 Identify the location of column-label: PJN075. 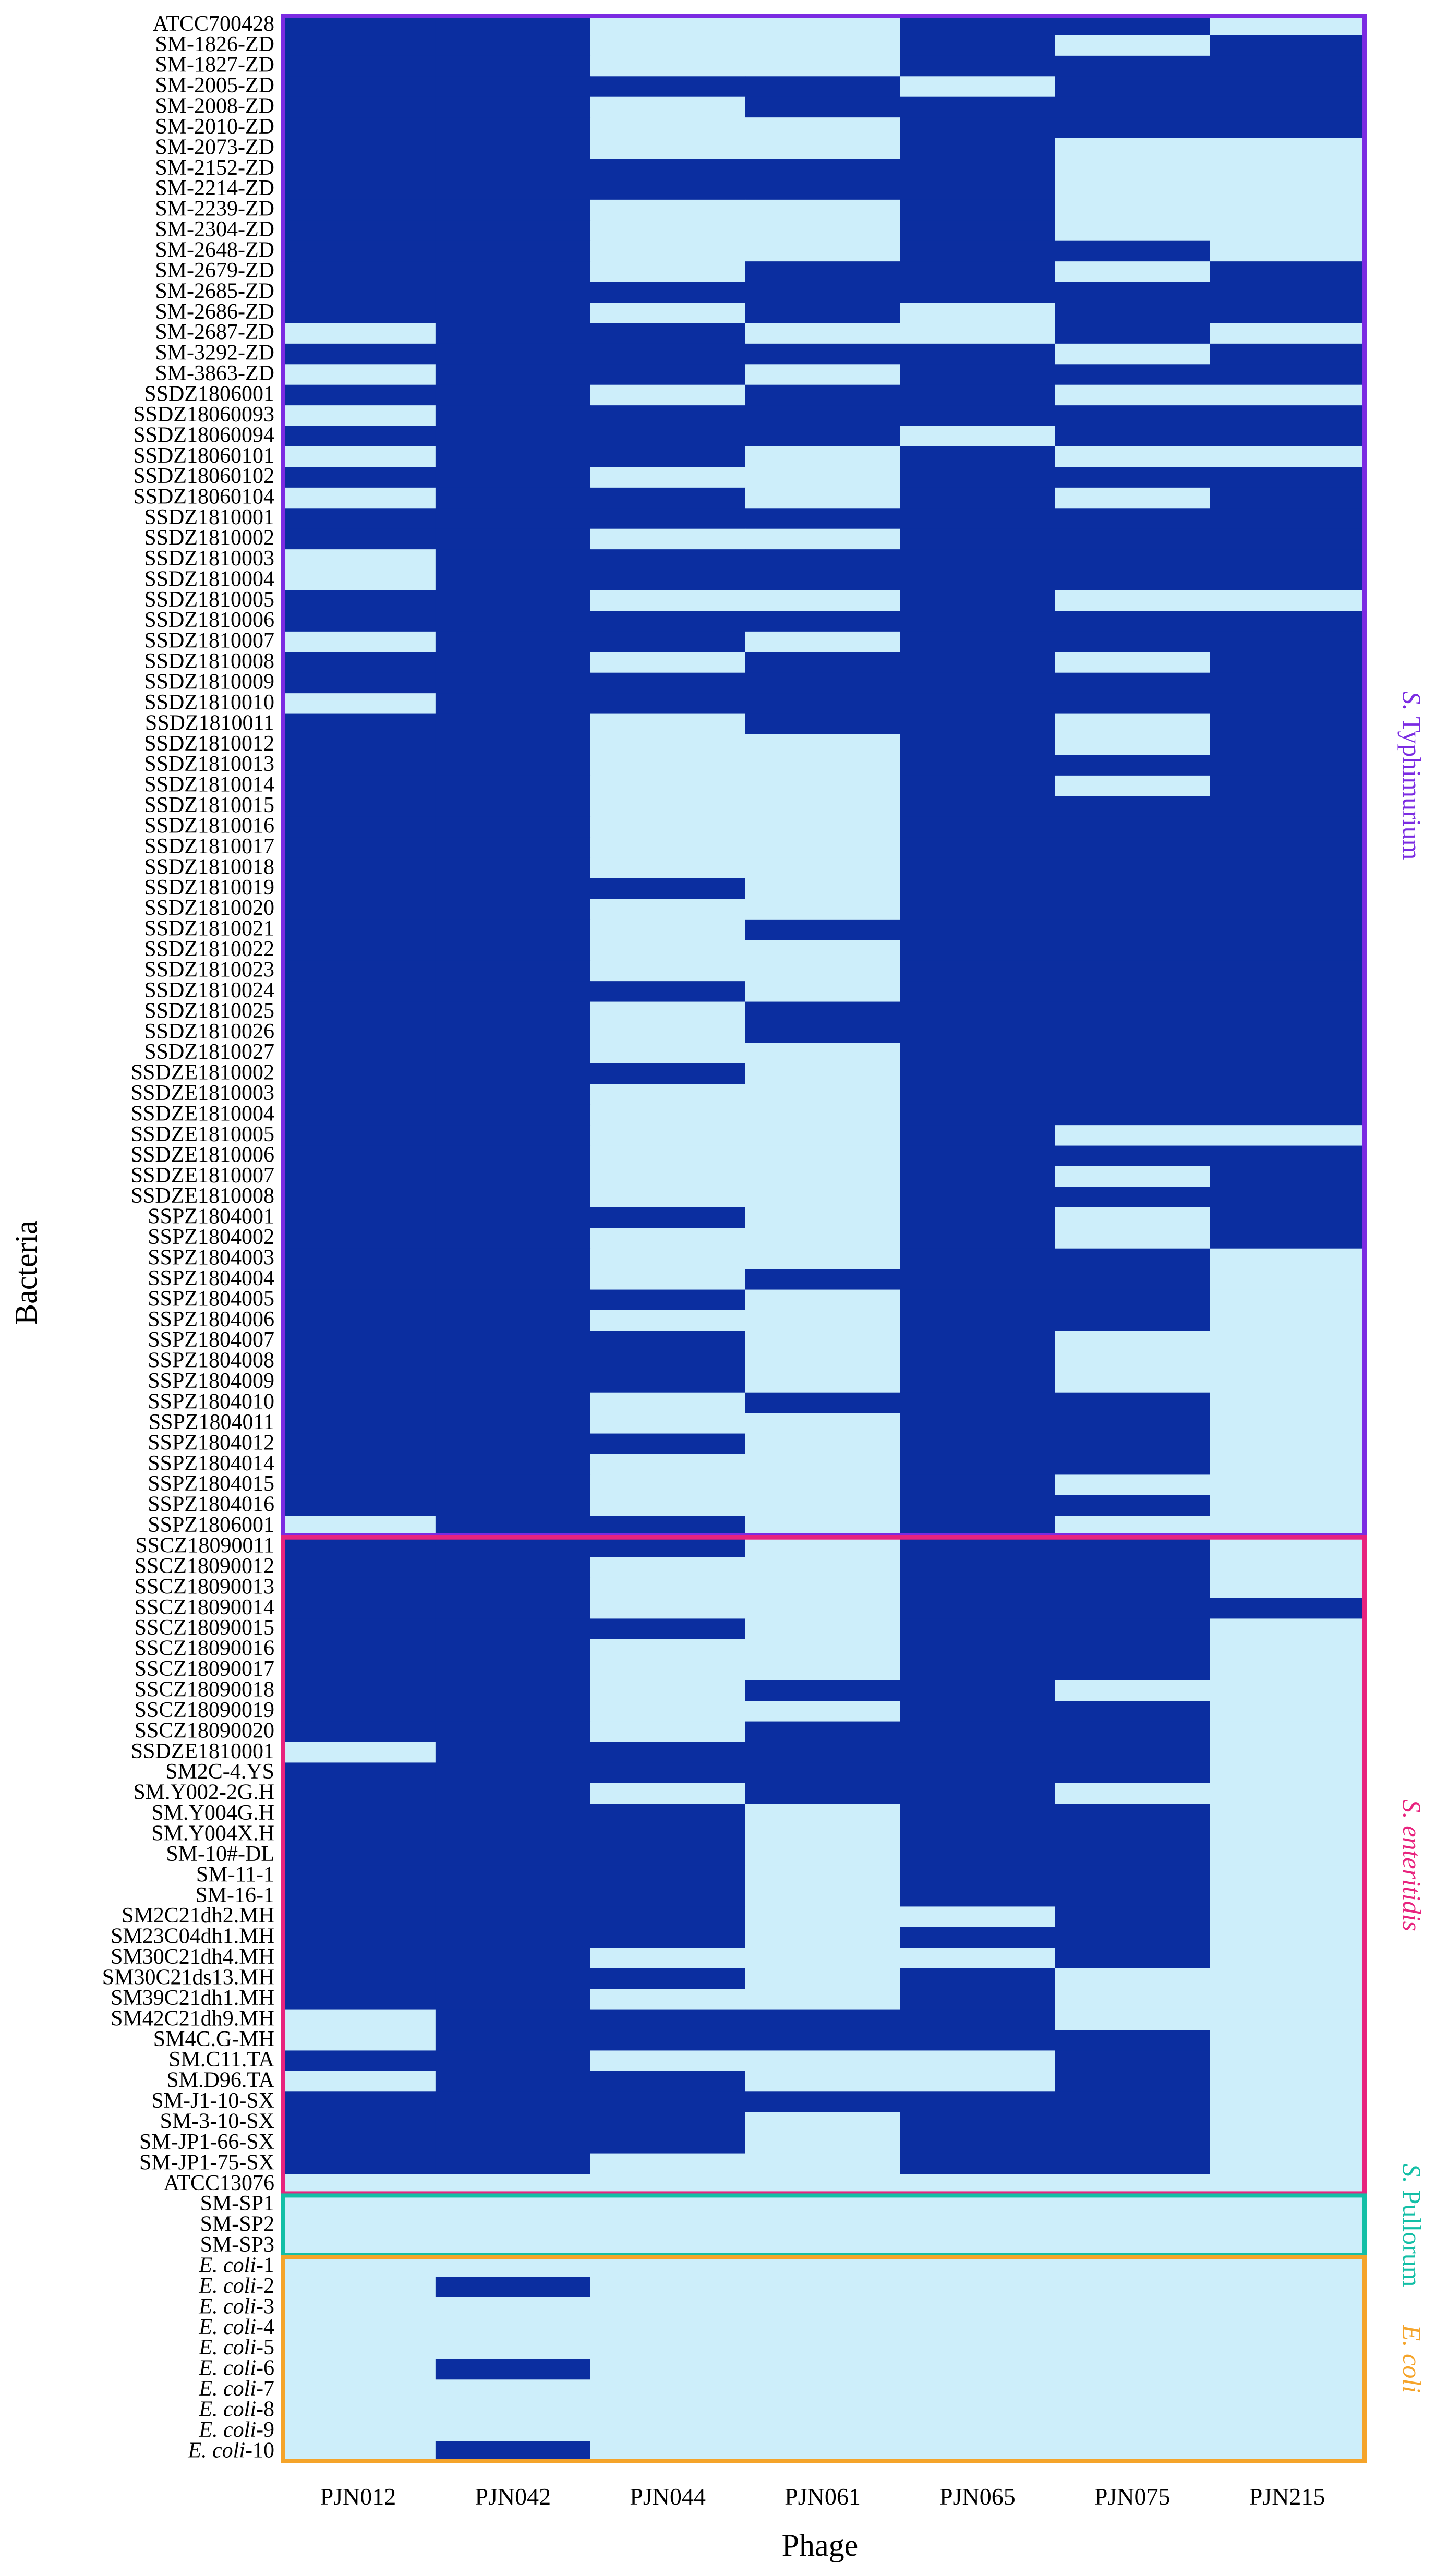
(1132, 2496).